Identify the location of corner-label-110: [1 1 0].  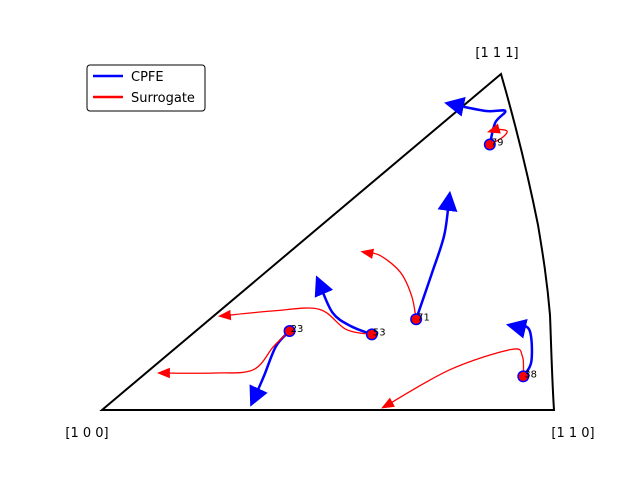
(572, 433).